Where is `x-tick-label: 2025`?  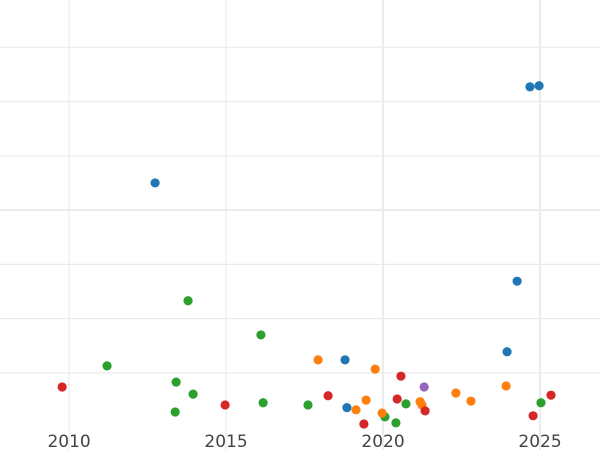
x-tick-label: 2025 is located at coordinates (539, 441).